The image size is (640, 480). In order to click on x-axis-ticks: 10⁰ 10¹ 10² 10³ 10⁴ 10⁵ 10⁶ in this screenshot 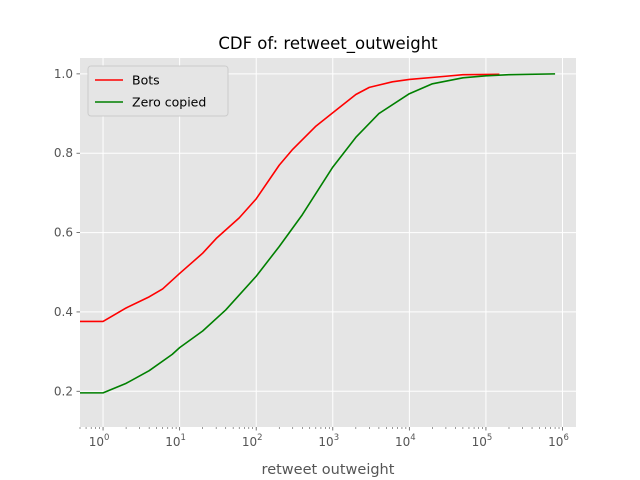, I will do `click(329, 438)`.